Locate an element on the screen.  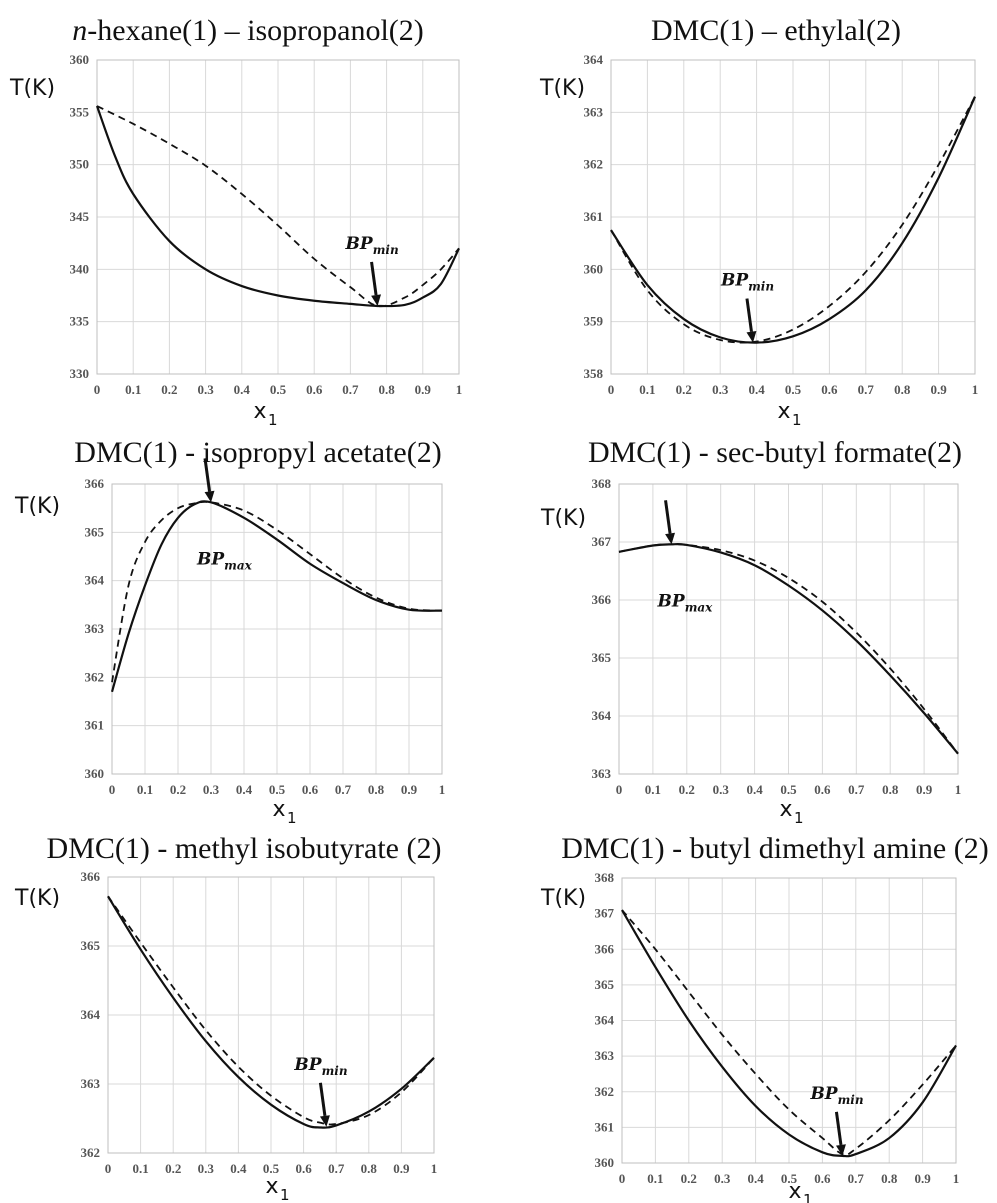
y-tick-label: 367 is located at coordinates (602, 541).